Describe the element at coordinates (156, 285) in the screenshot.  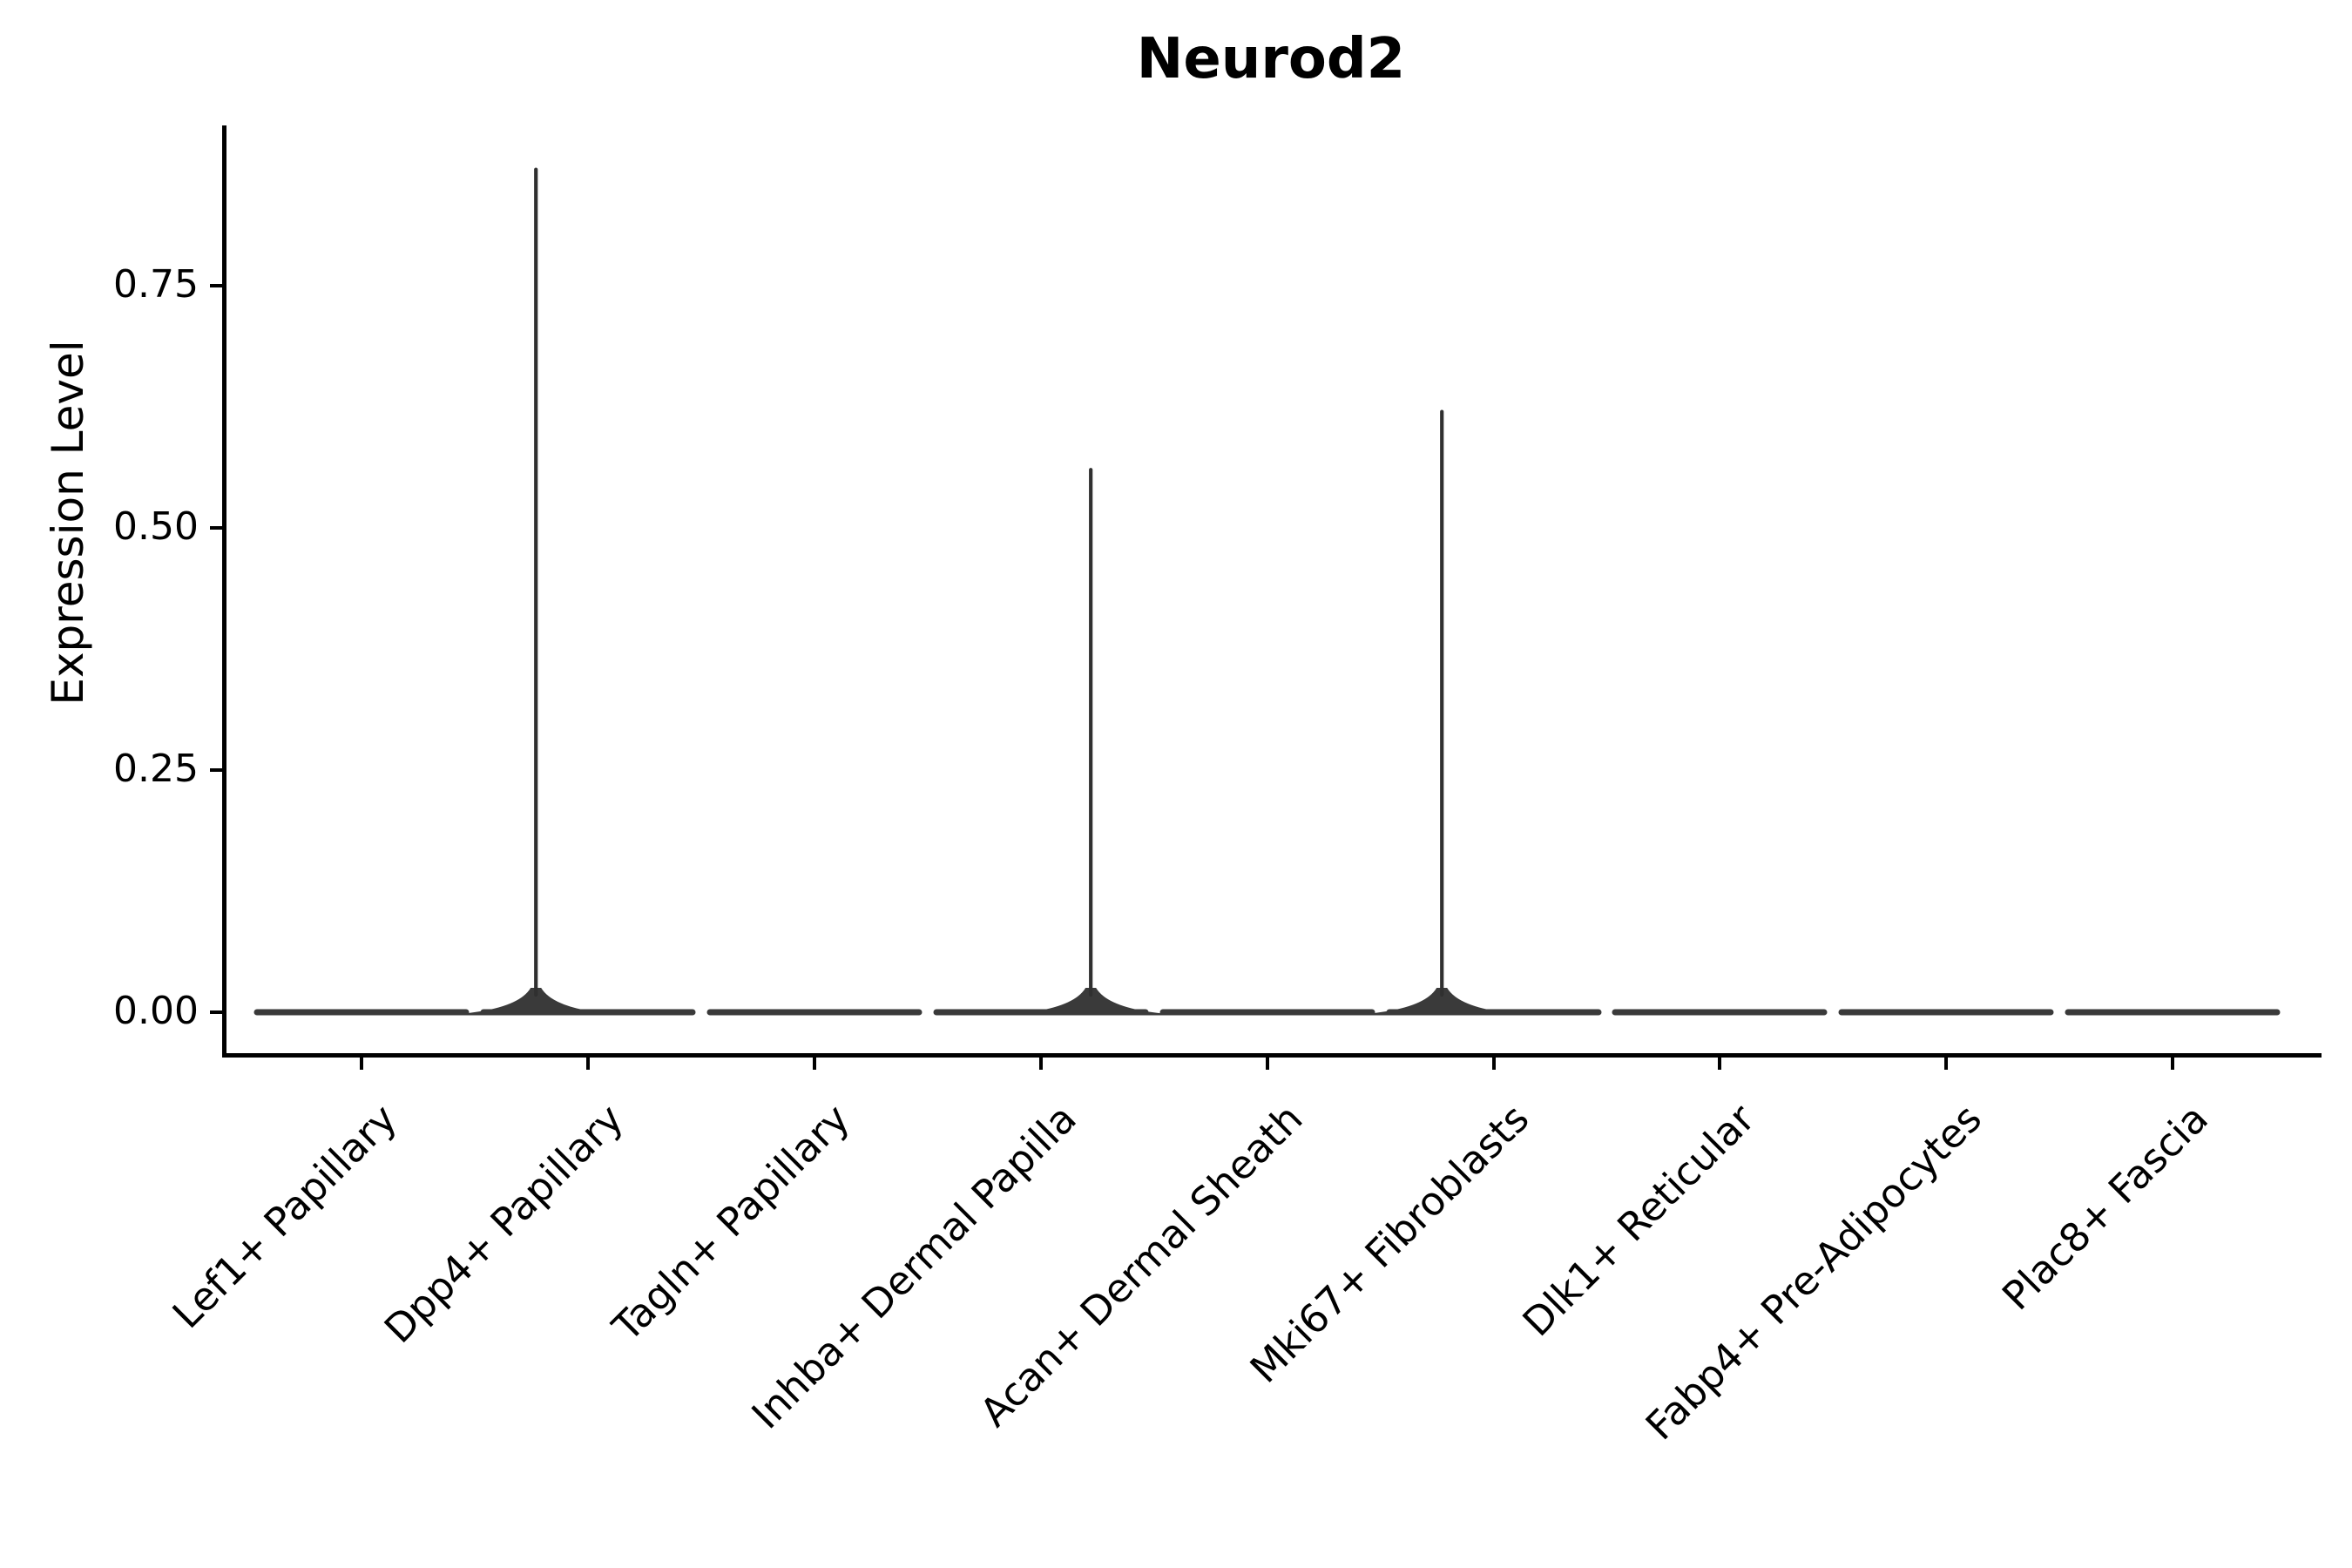
I see `y-tick-label: 0.75` at that location.